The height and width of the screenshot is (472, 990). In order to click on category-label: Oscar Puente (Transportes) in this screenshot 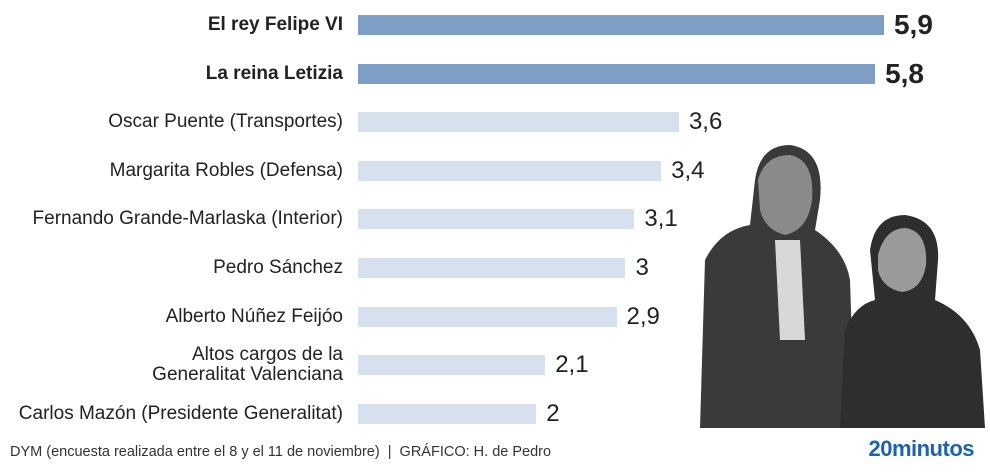, I will do `click(225, 122)`.